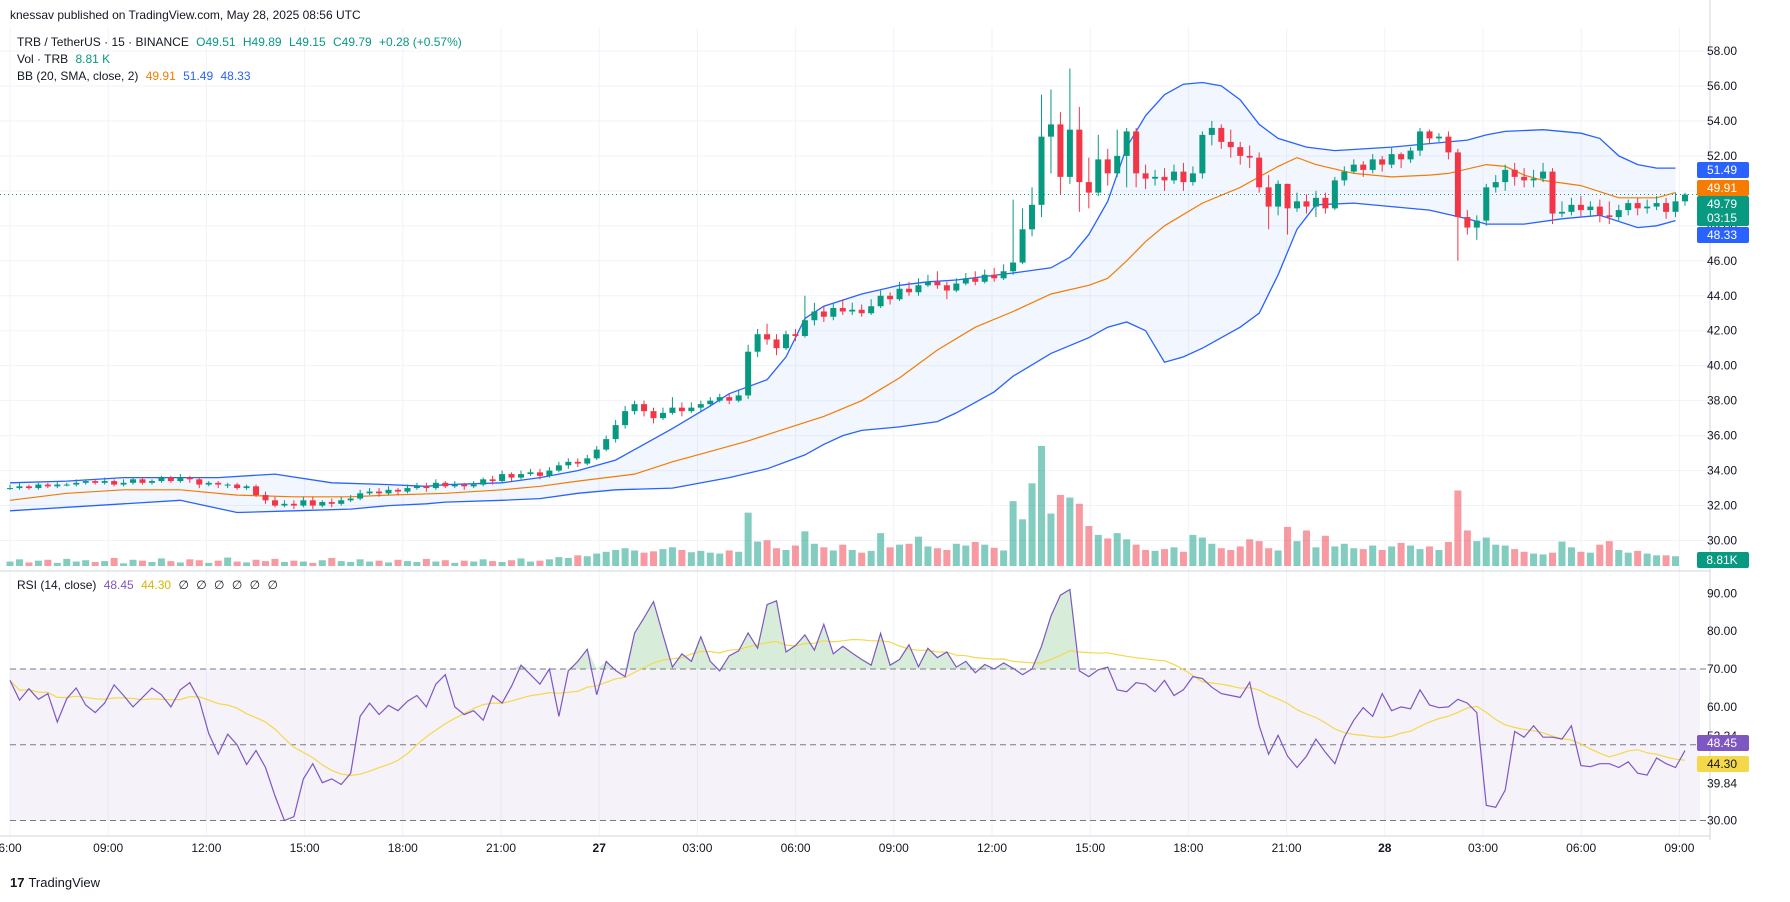 The image size is (1790, 902). I want to click on time-tick-label: 03:00, so click(697, 848).